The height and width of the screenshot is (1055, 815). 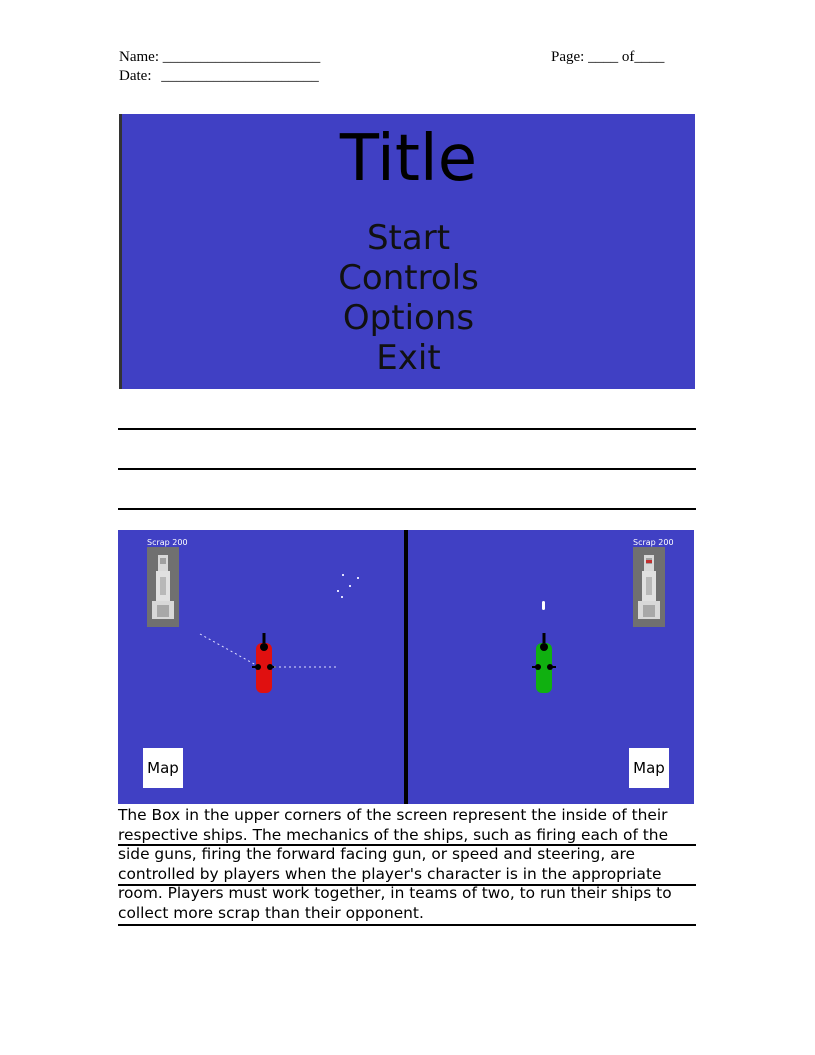 I want to click on date-field: Date: _____________________, so click(x=219, y=76).